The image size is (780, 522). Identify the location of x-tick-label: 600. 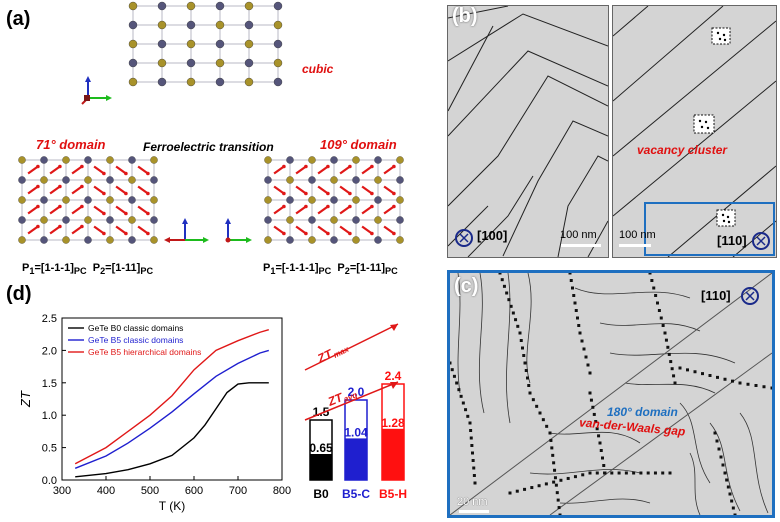
(194, 491).